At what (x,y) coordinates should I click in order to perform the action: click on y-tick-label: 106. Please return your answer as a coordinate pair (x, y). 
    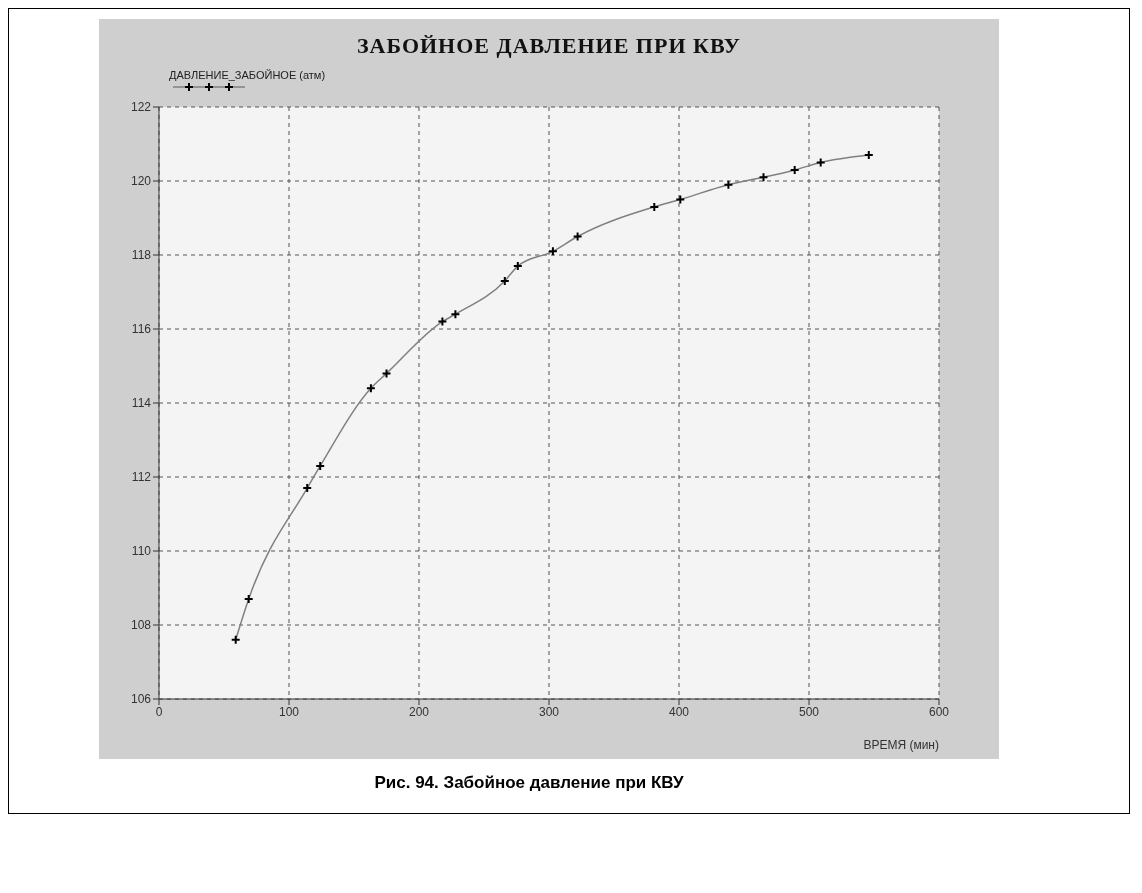
    Looking at the image, I should click on (141, 699).